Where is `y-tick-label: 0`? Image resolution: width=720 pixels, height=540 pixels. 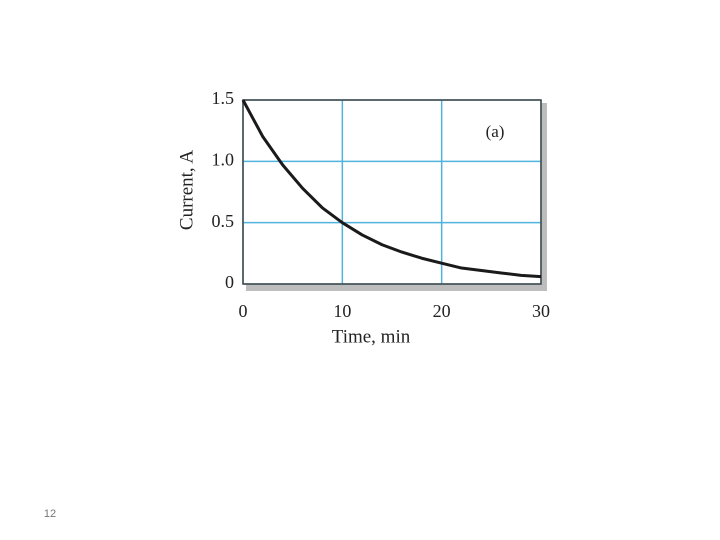 y-tick-label: 0 is located at coordinates (229, 282).